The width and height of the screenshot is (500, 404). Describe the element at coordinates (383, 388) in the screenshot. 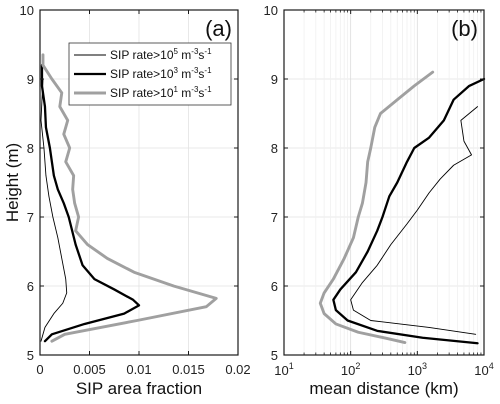

I see `x-axis-title: mean distance (km)` at that location.